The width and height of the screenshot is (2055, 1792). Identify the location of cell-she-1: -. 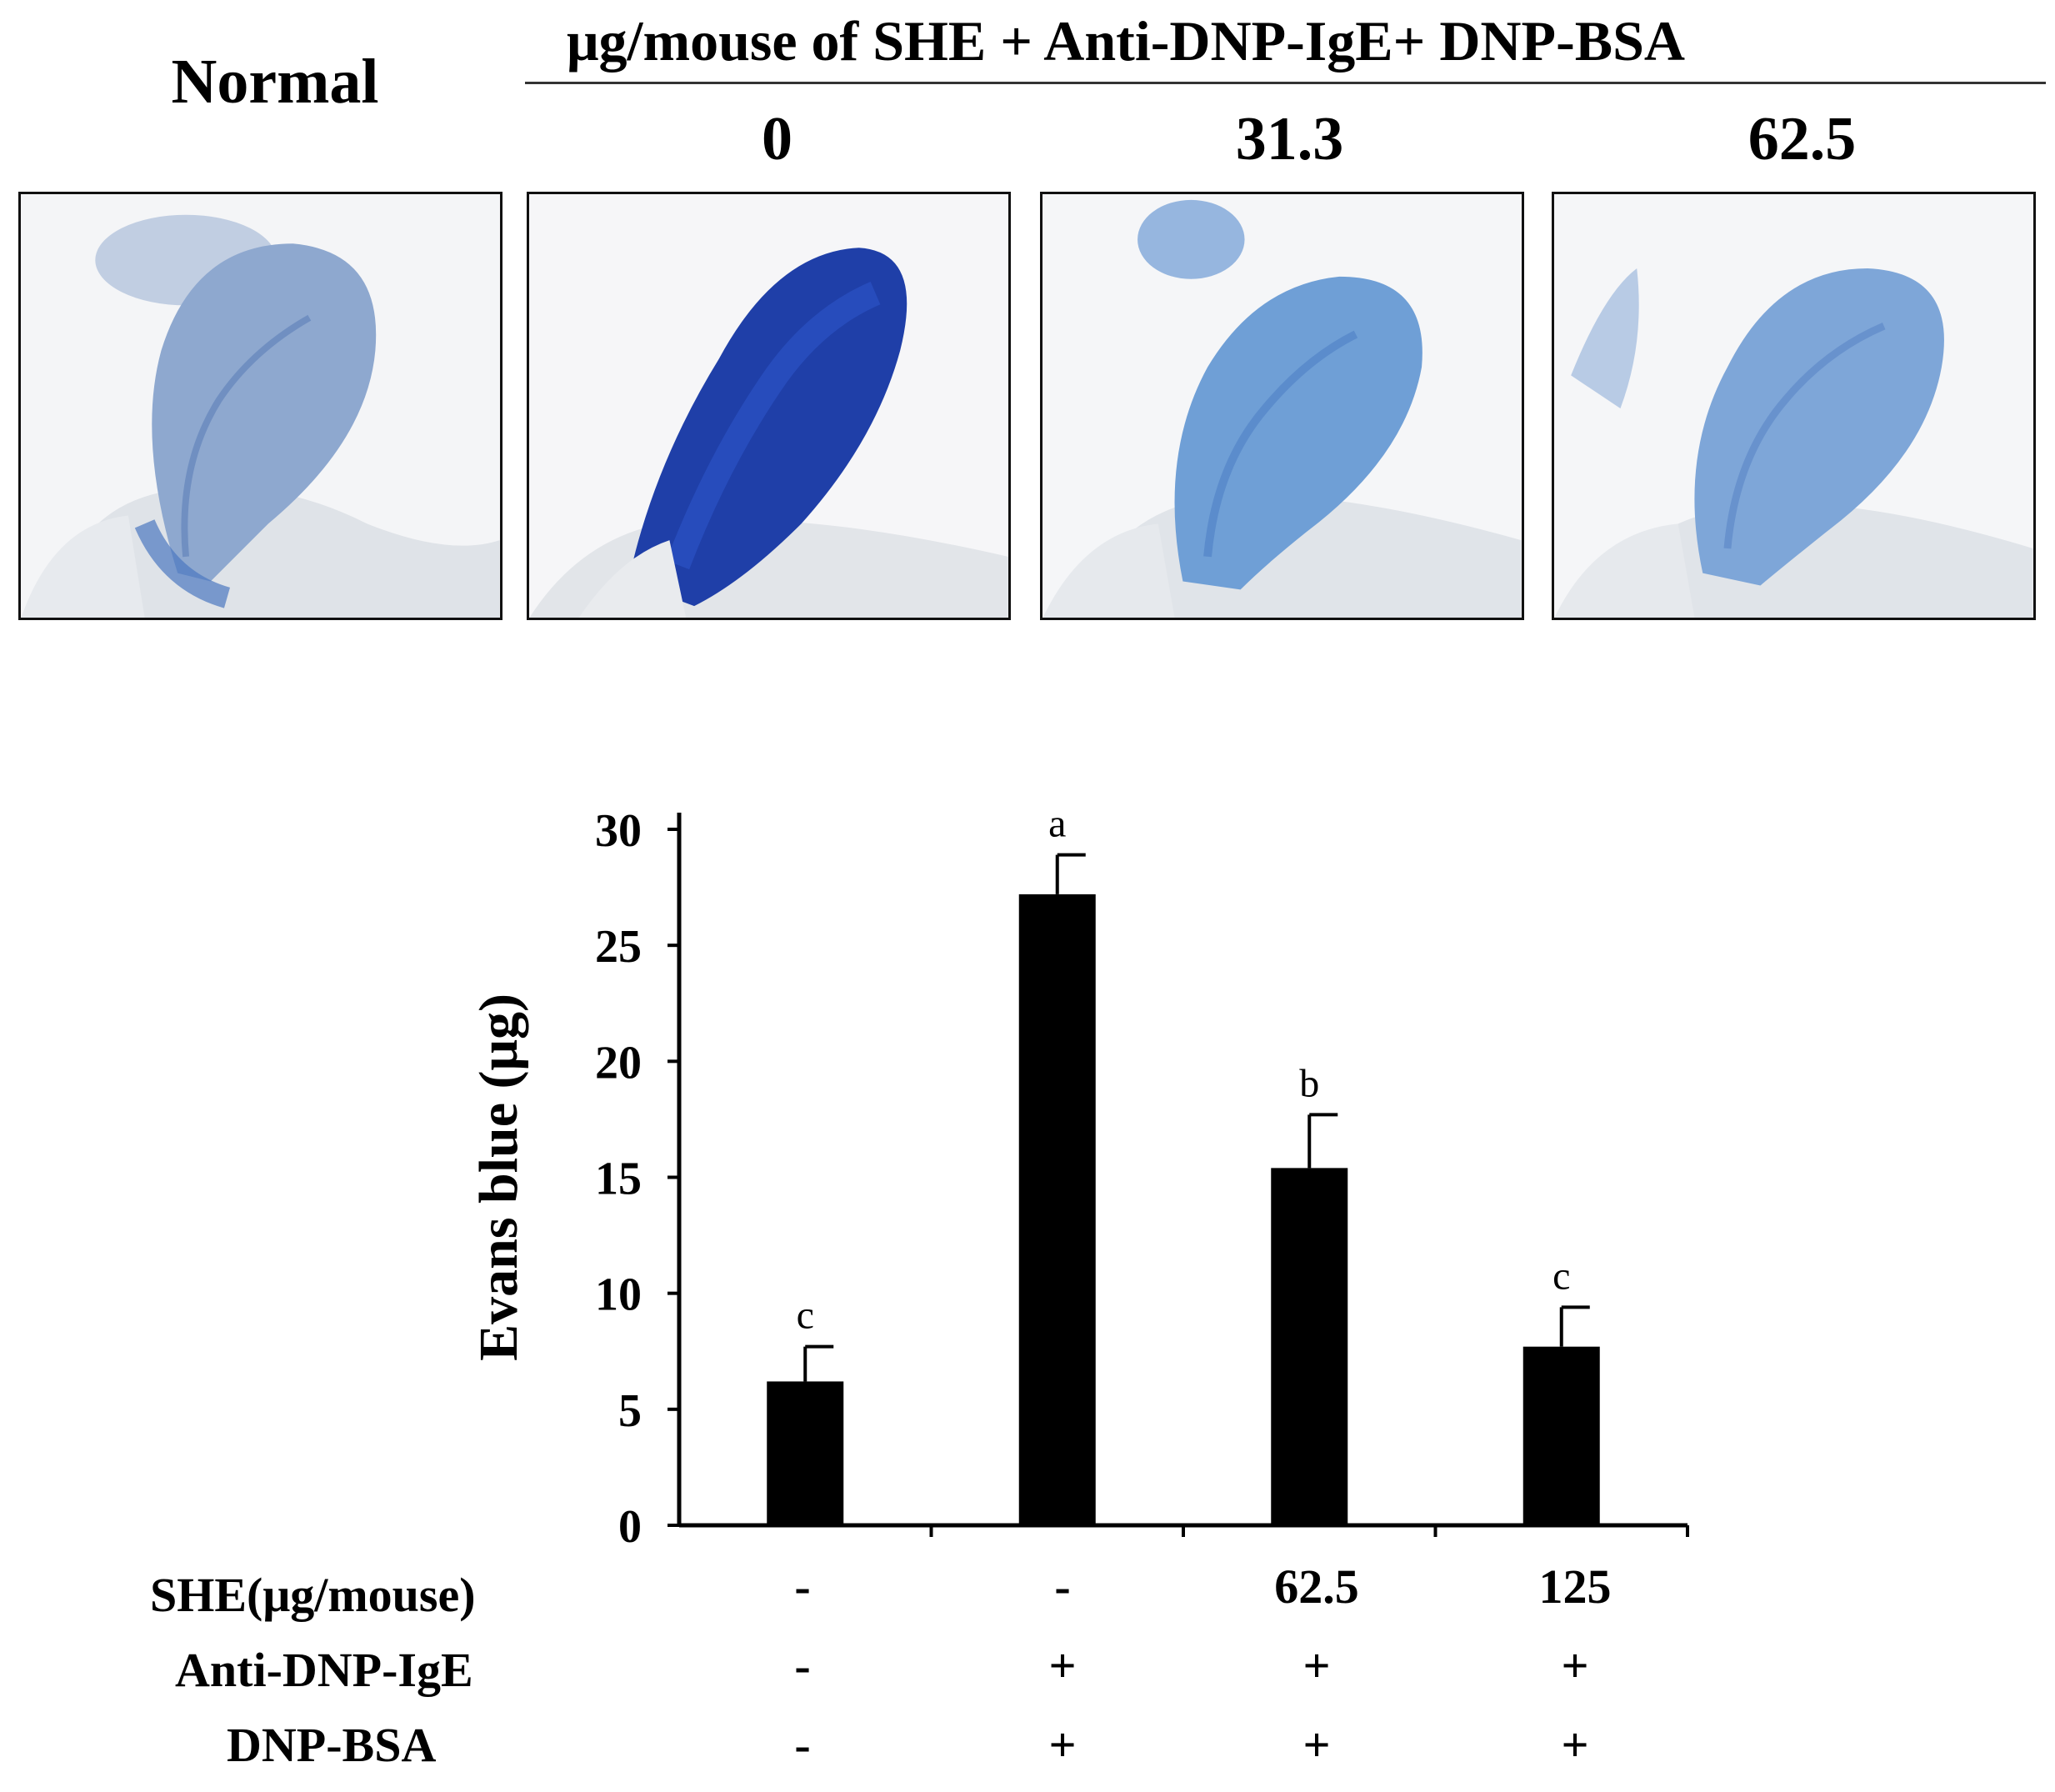
(802, 1587).